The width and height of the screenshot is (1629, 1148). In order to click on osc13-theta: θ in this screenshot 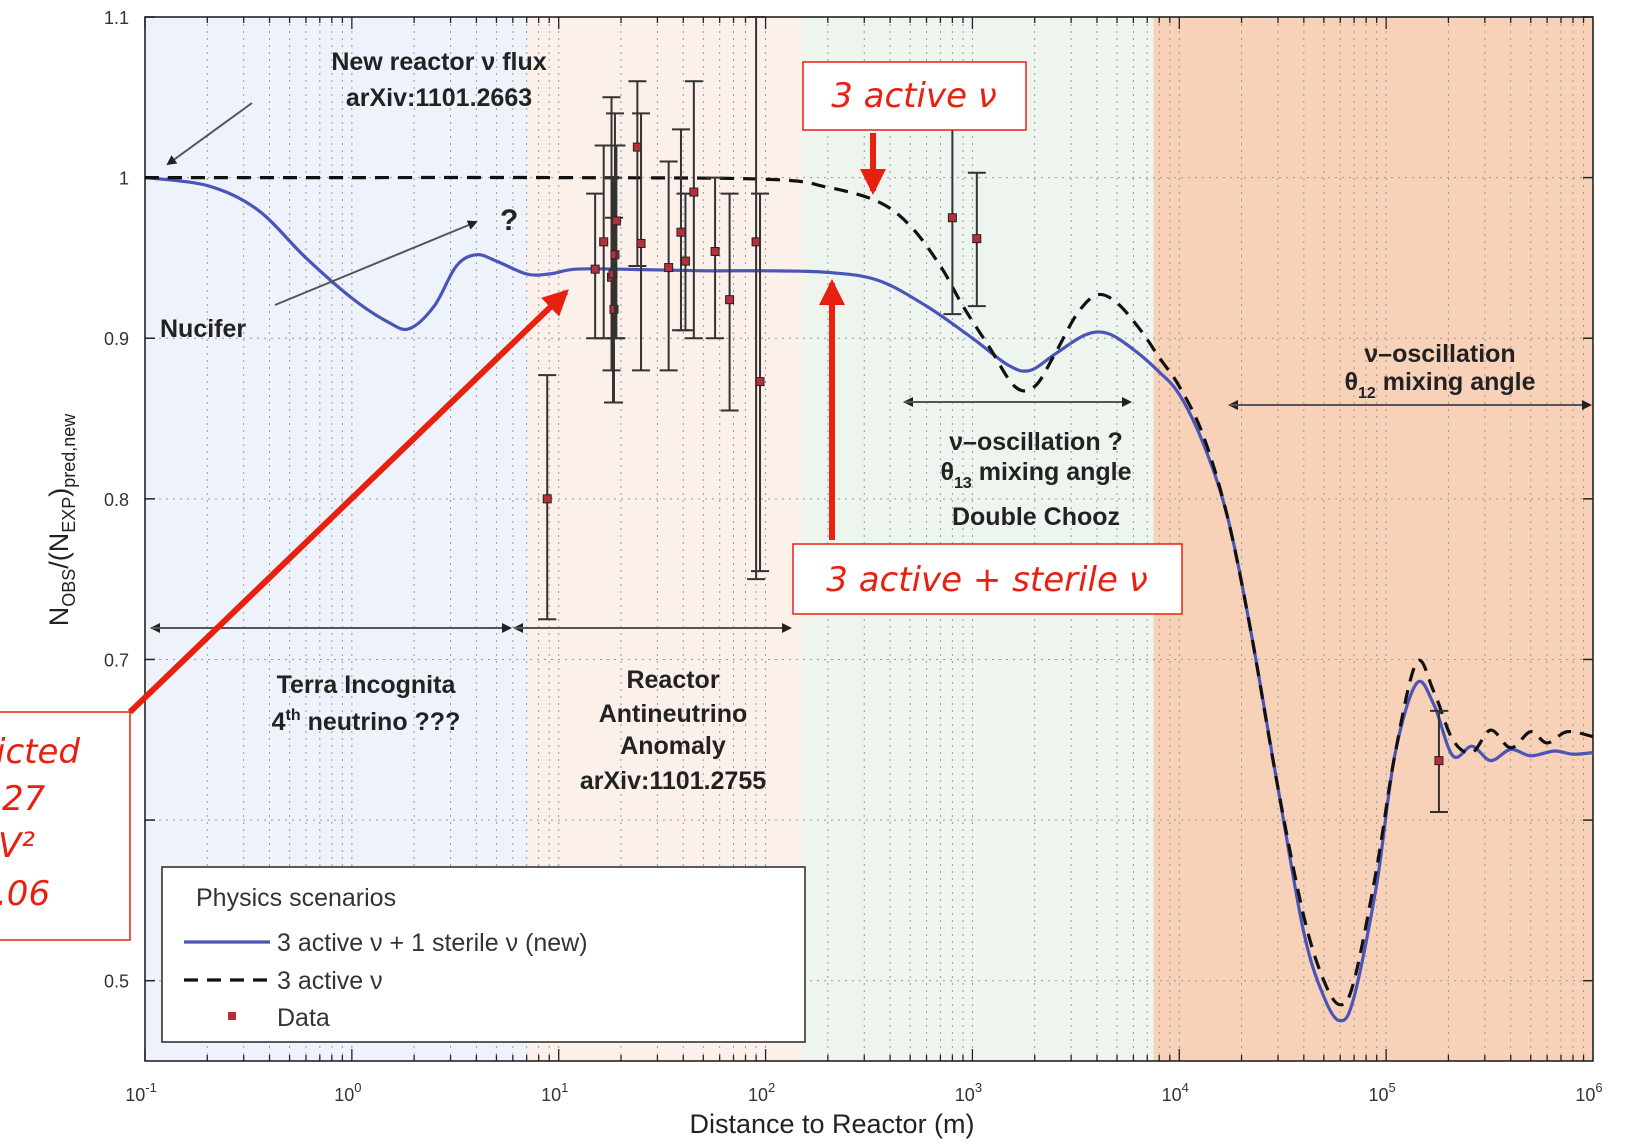, I will do `click(947, 472)`.